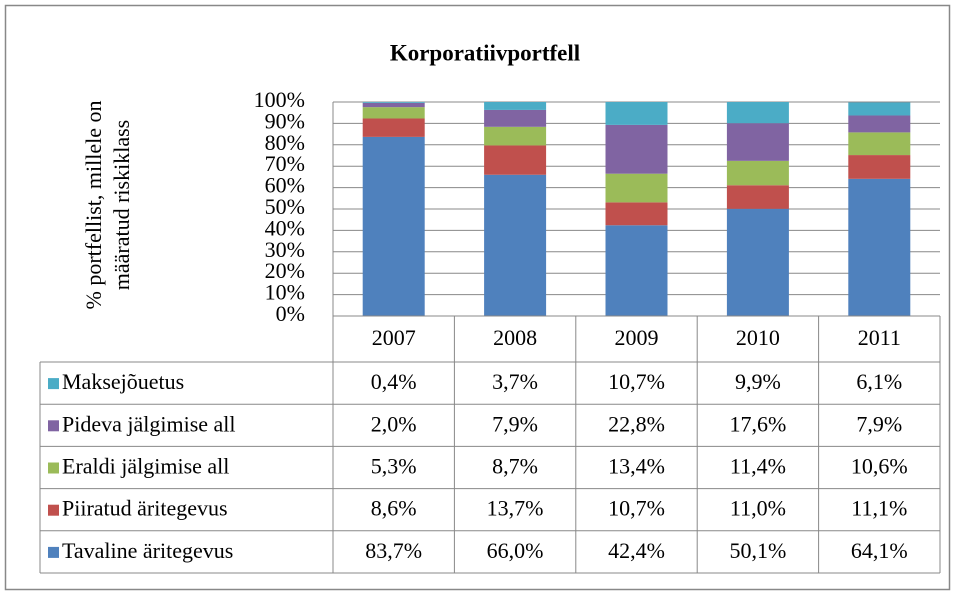  What do you see at coordinates (758, 466) in the screenshot?
I see `table-value: 11,4%` at bounding box center [758, 466].